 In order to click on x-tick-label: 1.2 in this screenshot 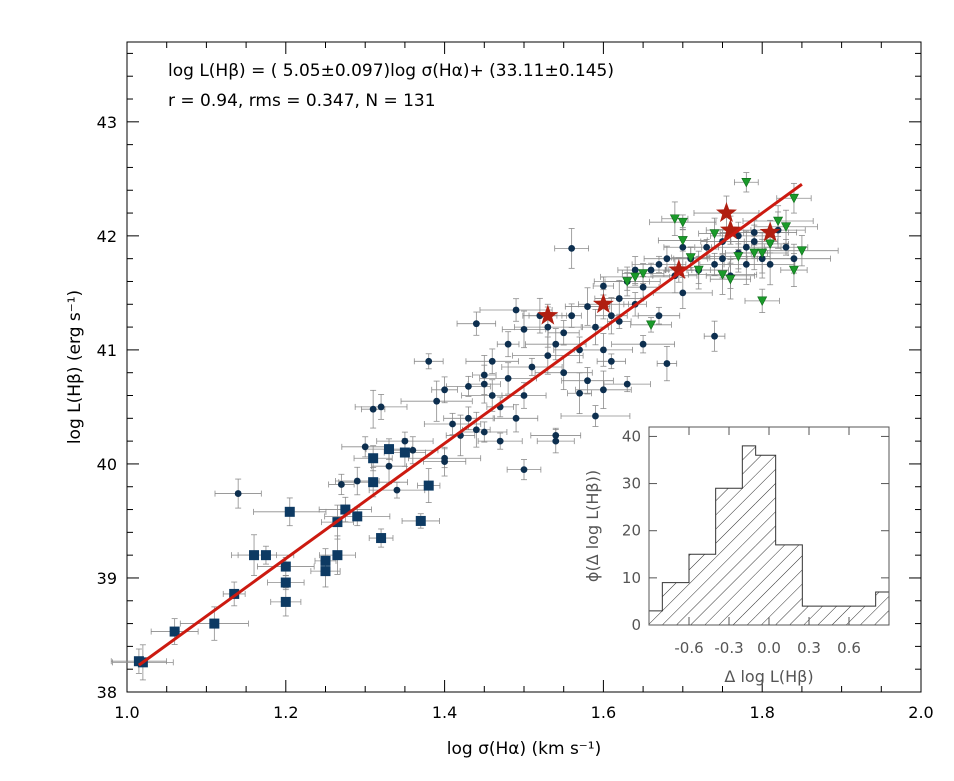, I will do `click(285, 712)`.